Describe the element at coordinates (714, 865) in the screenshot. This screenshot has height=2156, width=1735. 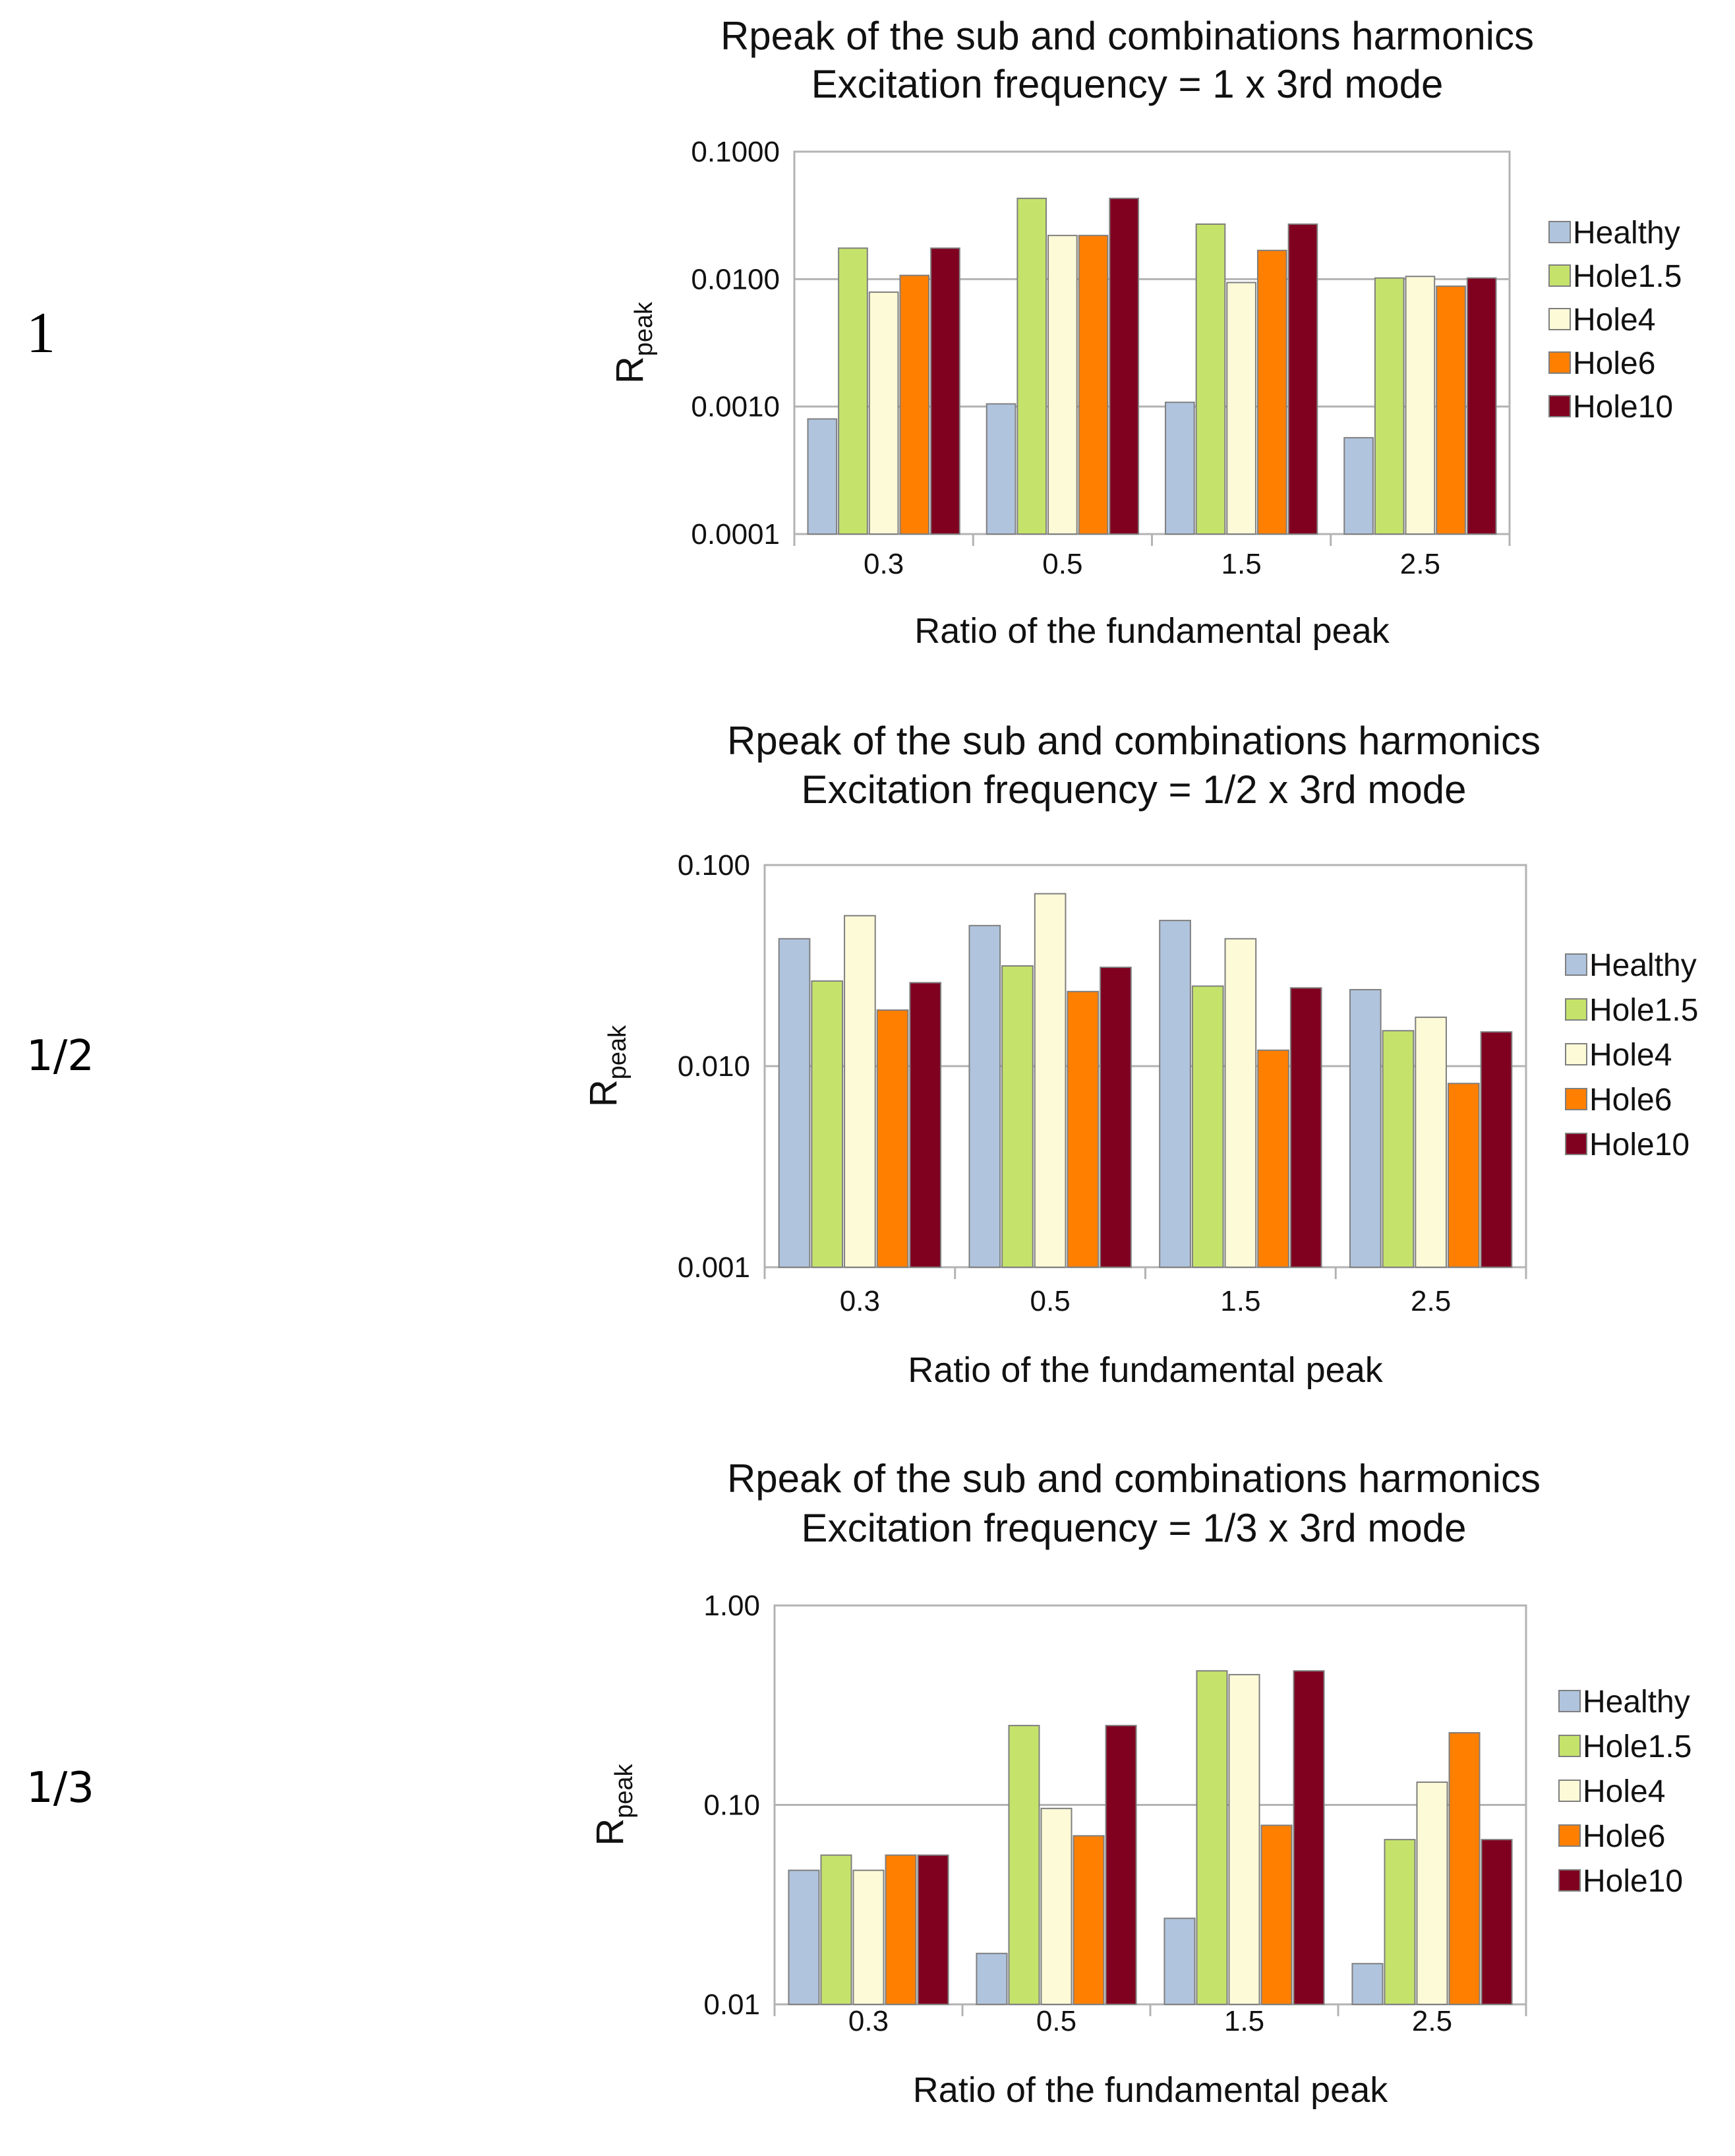
I see `y-tick-label: 0.100` at that location.